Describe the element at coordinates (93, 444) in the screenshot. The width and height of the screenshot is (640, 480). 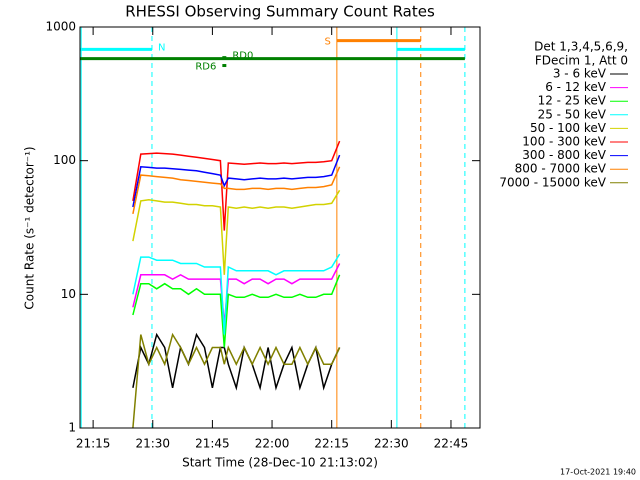
I see `x-tick-label: 21:15` at that location.